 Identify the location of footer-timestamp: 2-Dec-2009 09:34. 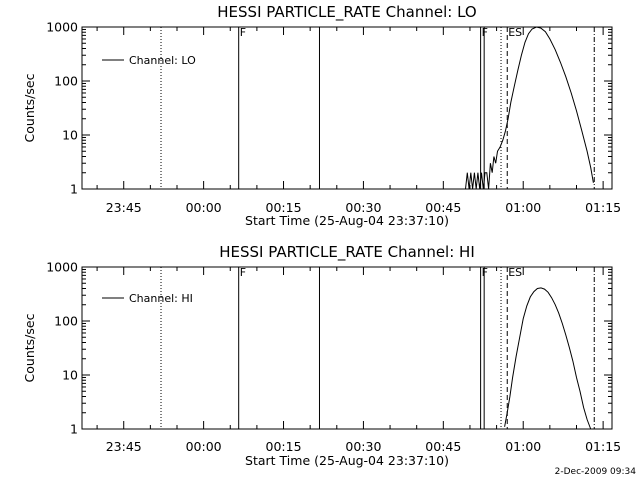
(596, 472).